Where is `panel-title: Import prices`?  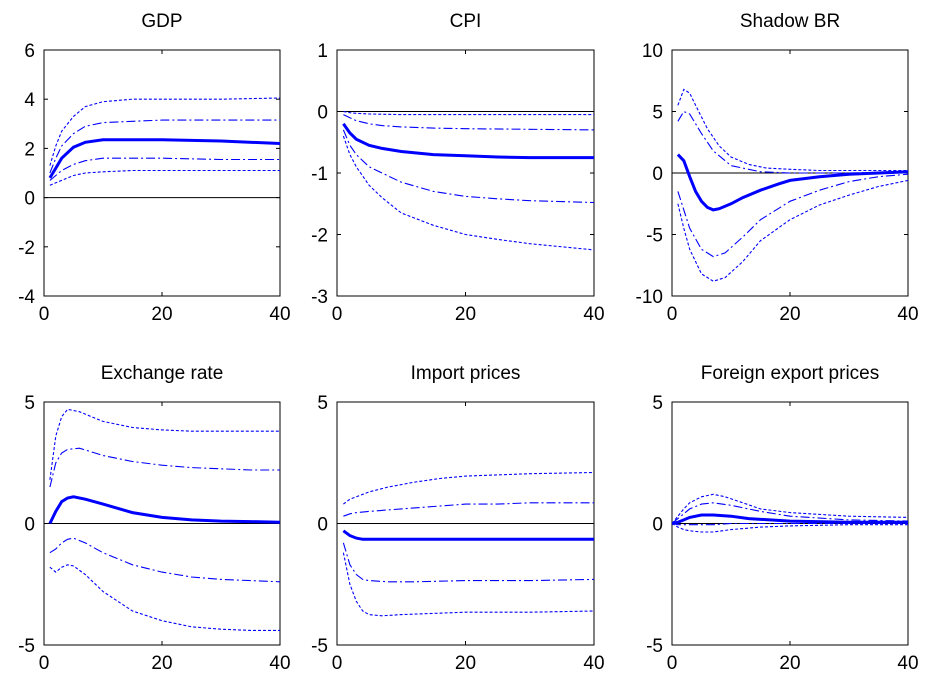
panel-title: Import prices is located at coordinates (466, 373).